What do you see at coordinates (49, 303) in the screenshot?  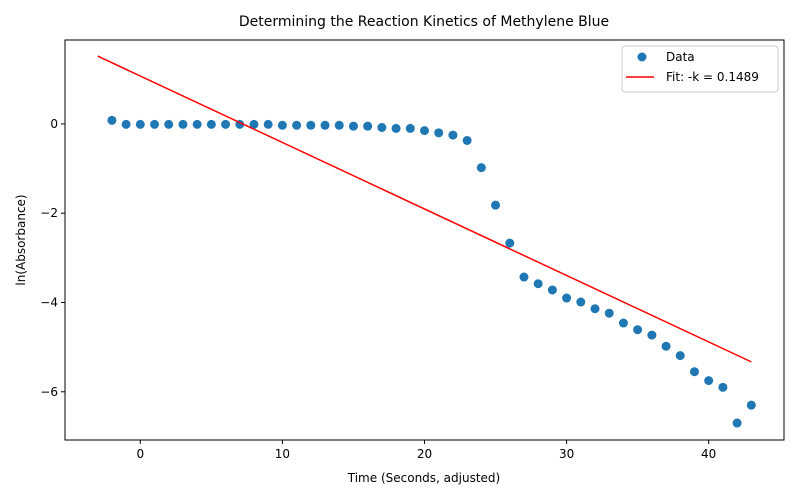 I see `y-tick-label: −4` at bounding box center [49, 303].